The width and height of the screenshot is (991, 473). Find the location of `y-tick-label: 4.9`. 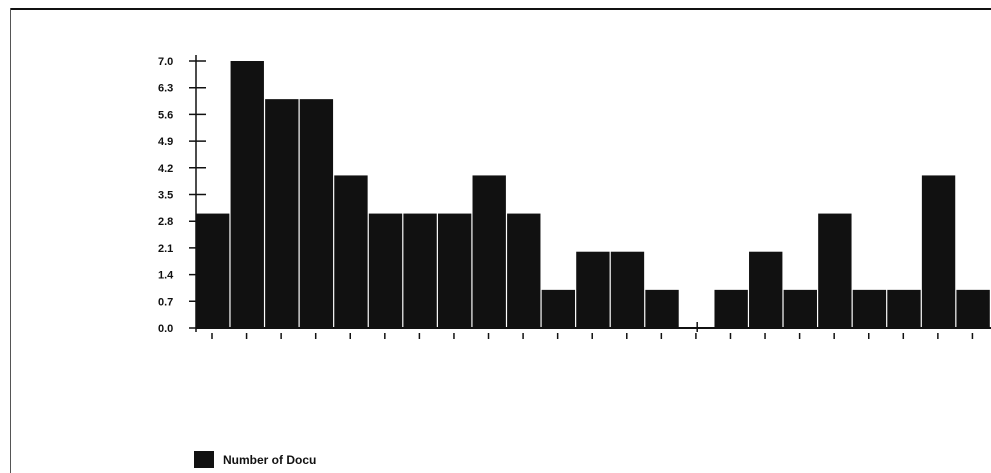

y-tick-label: 4.9 is located at coordinates (165, 142).